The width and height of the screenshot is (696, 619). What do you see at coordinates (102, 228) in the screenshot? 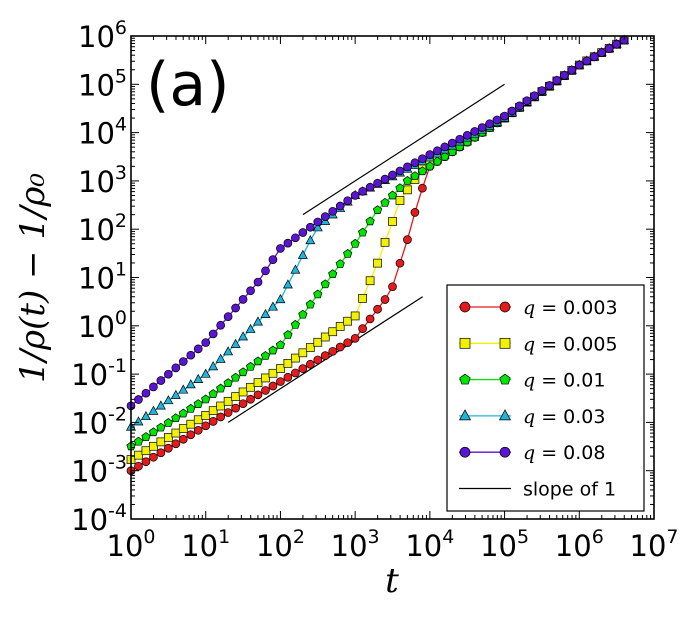
I see `y-tick-label: 102` at bounding box center [102, 228].